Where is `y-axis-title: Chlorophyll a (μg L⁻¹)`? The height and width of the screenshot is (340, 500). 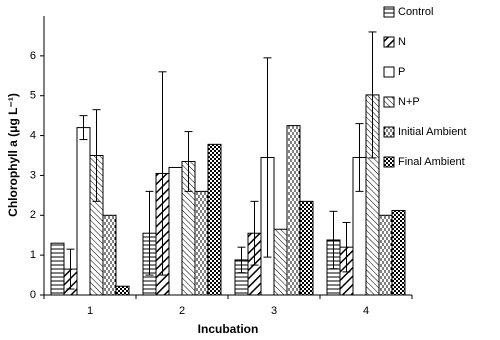
y-axis-title: Chlorophyll a (μg L⁻¹) is located at coordinates (13, 155).